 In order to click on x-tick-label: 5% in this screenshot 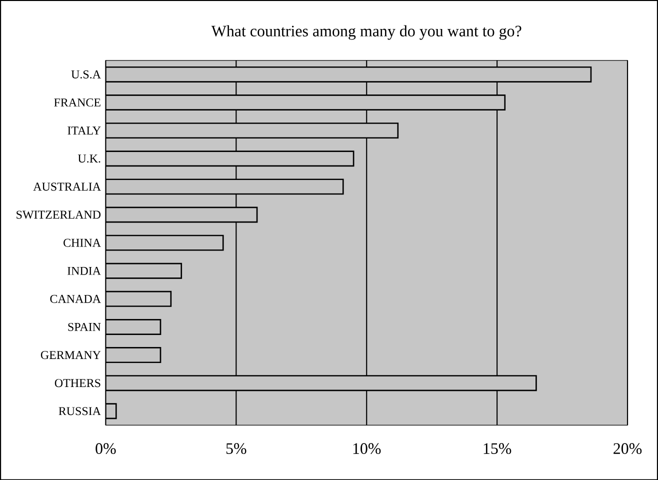, I will do `click(236, 448)`.